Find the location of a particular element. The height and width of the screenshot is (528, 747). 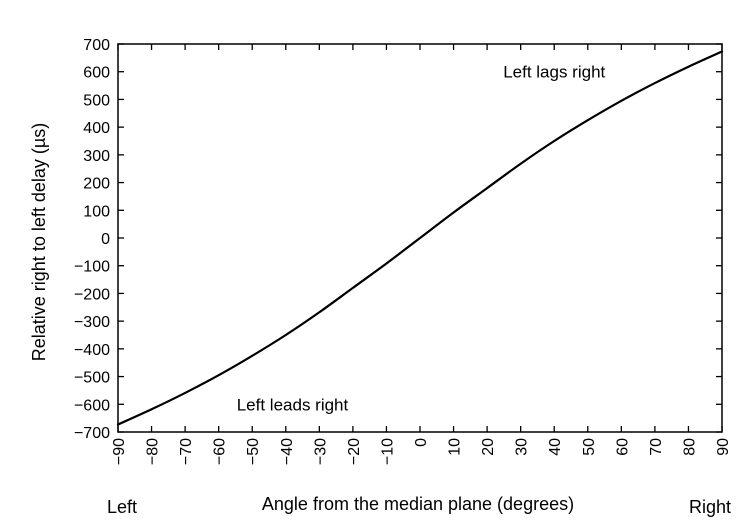

x-tick-label: −40 is located at coordinates (287, 451).